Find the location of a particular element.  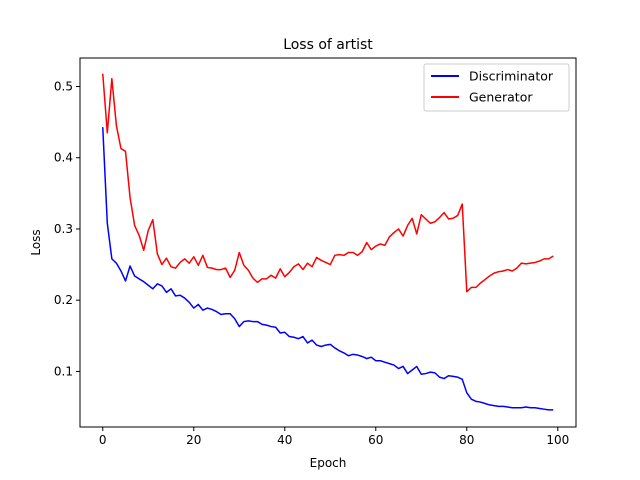

x-tick-label: 80 is located at coordinates (466, 440).